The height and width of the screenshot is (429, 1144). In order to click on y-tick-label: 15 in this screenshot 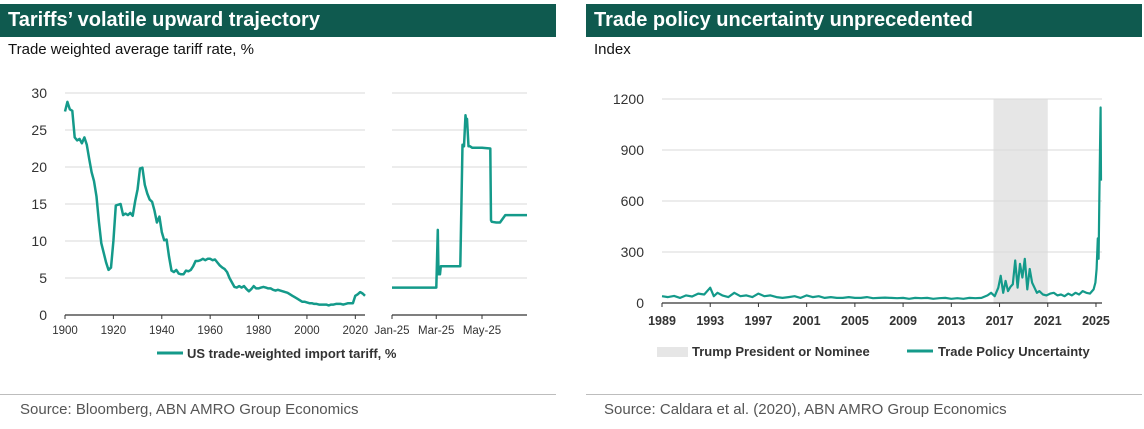, I will do `click(39, 204)`.